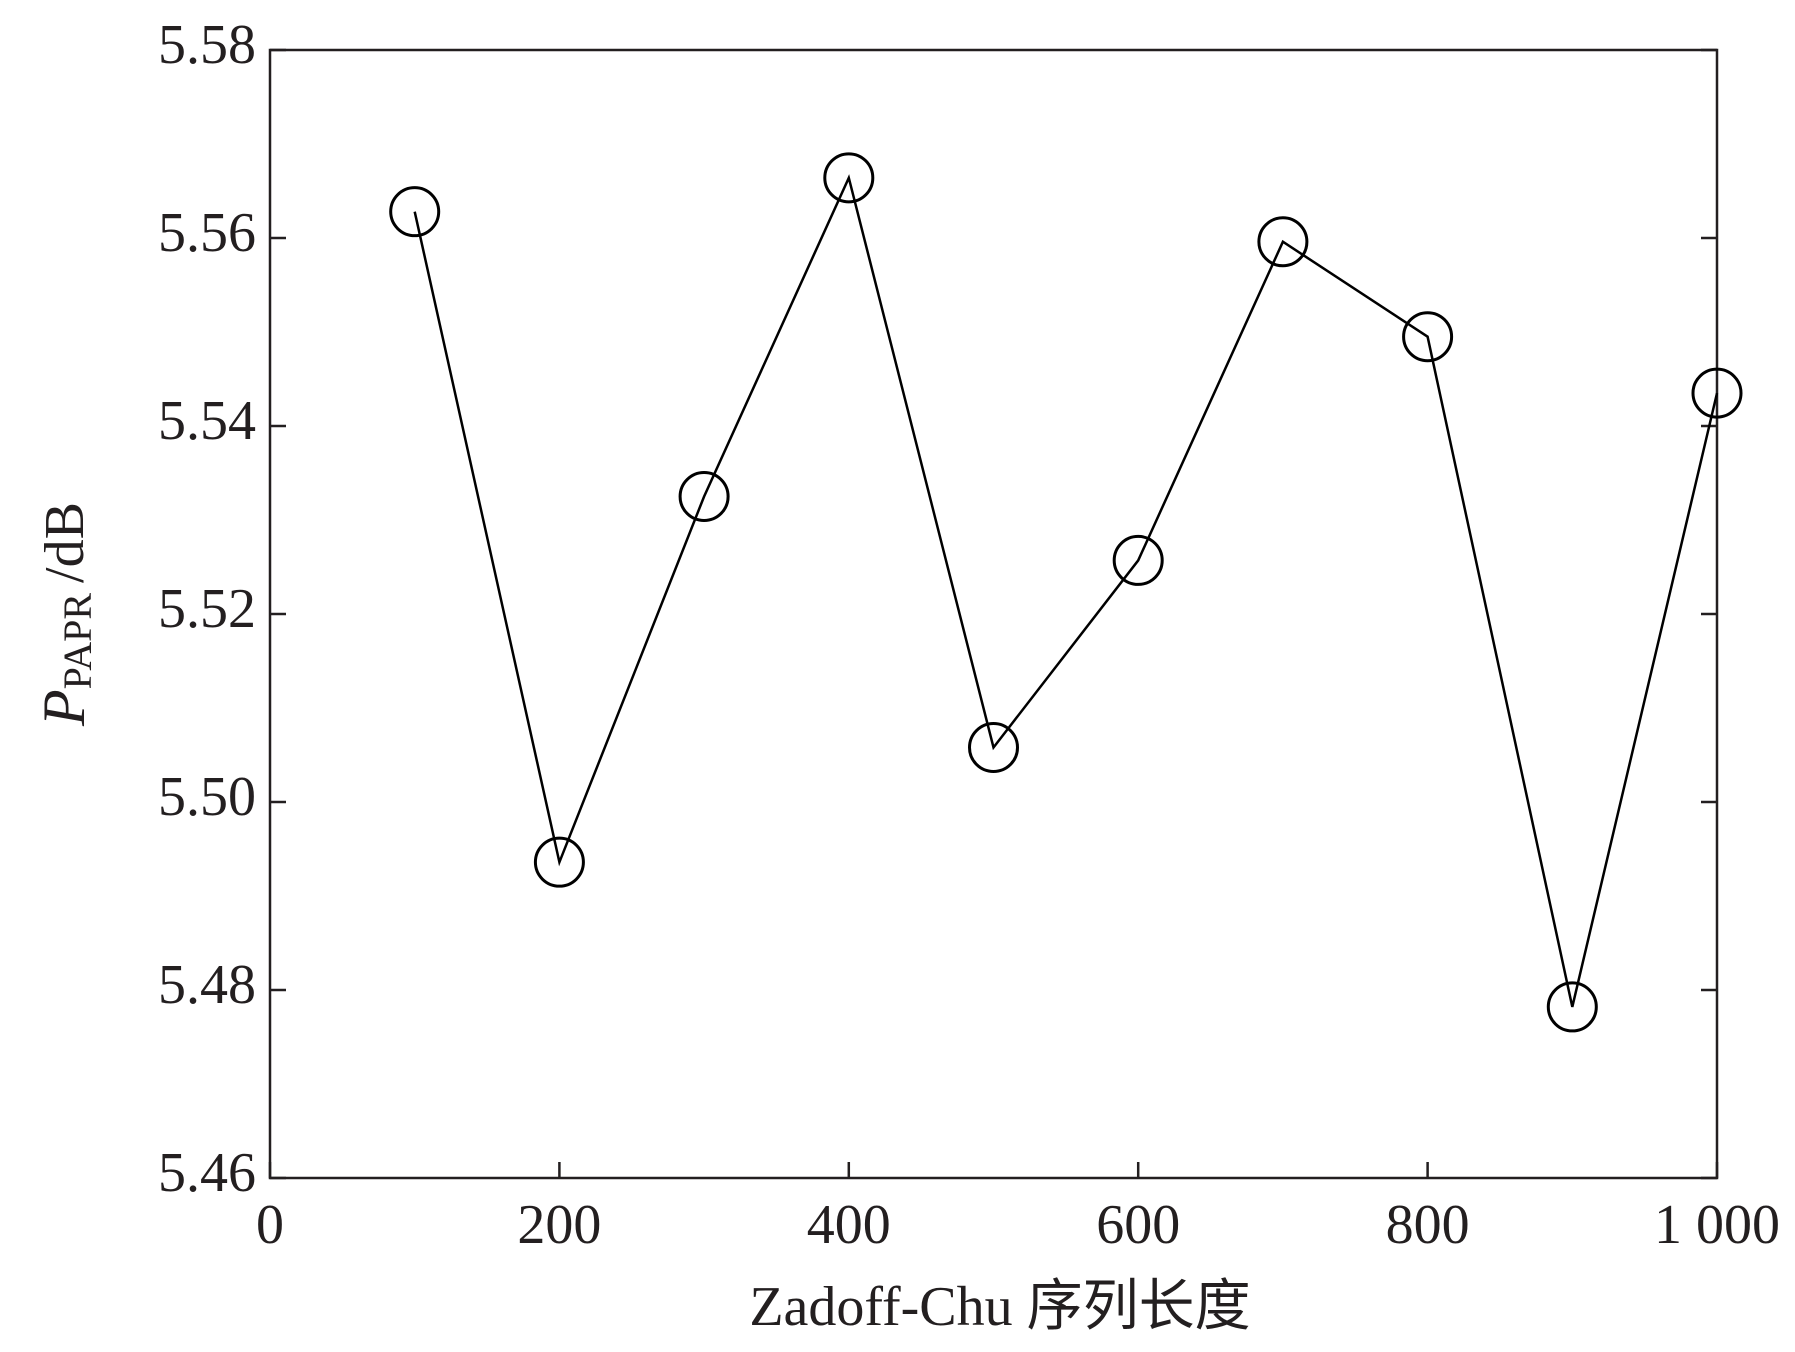 Image resolution: width=1795 pixels, height=1352 pixels. I want to click on x-tick-label: 800, so click(1428, 1225).